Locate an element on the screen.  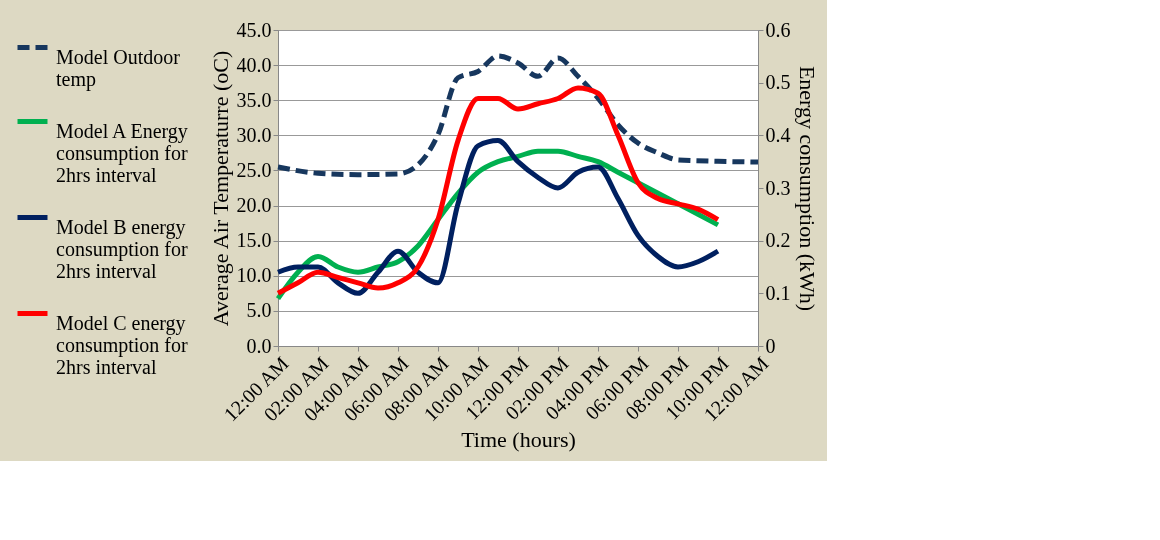
y-tick-label: 35.0 is located at coordinates (254, 99).